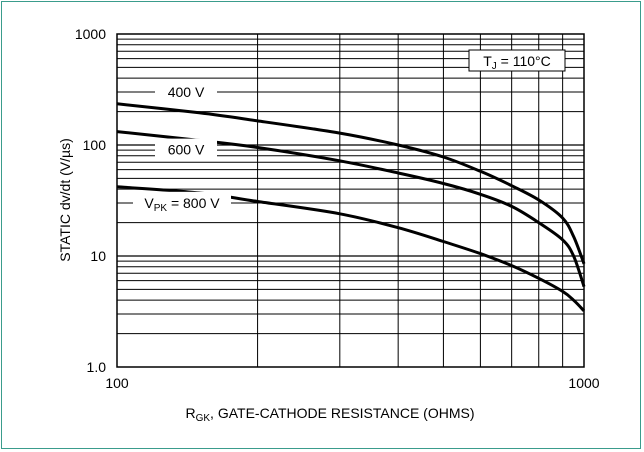 Image resolution: width=644 pixels, height=452 pixels. What do you see at coordinates (149, 203) in the screenshot?
I see `curve-label-main: V` at bounding box center [149, 203].